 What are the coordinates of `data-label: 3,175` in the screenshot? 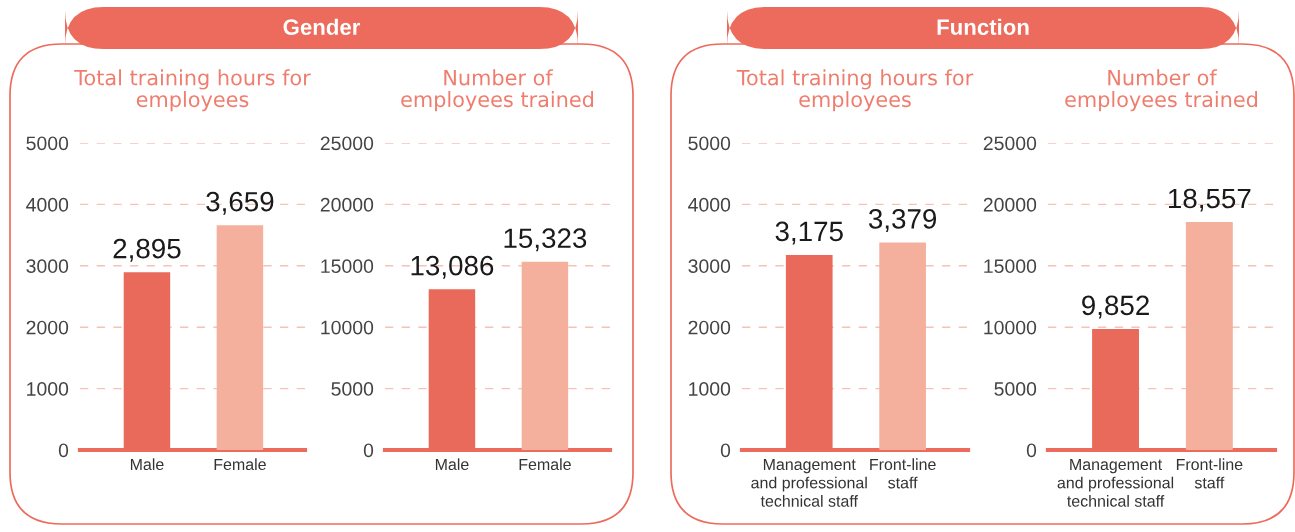 It's located at (809, 233).